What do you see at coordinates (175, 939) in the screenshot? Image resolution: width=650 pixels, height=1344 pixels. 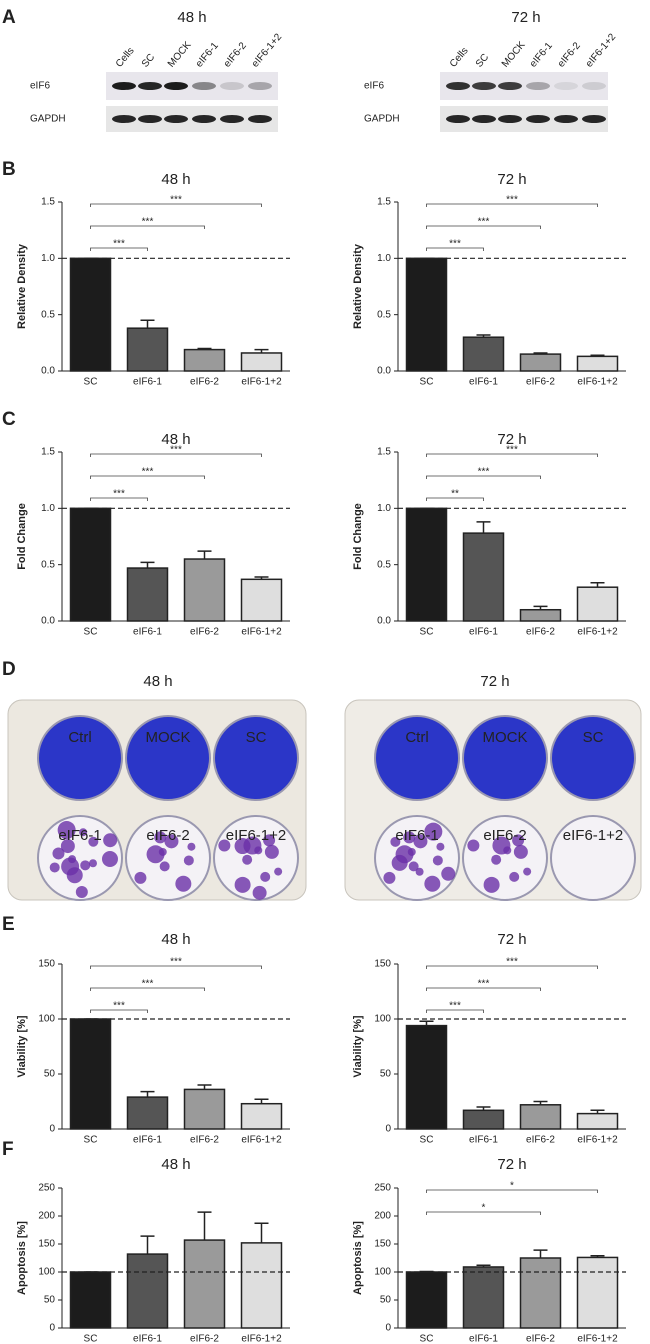 I see `chart-title: 48 h` at bounding box center [175, 939].